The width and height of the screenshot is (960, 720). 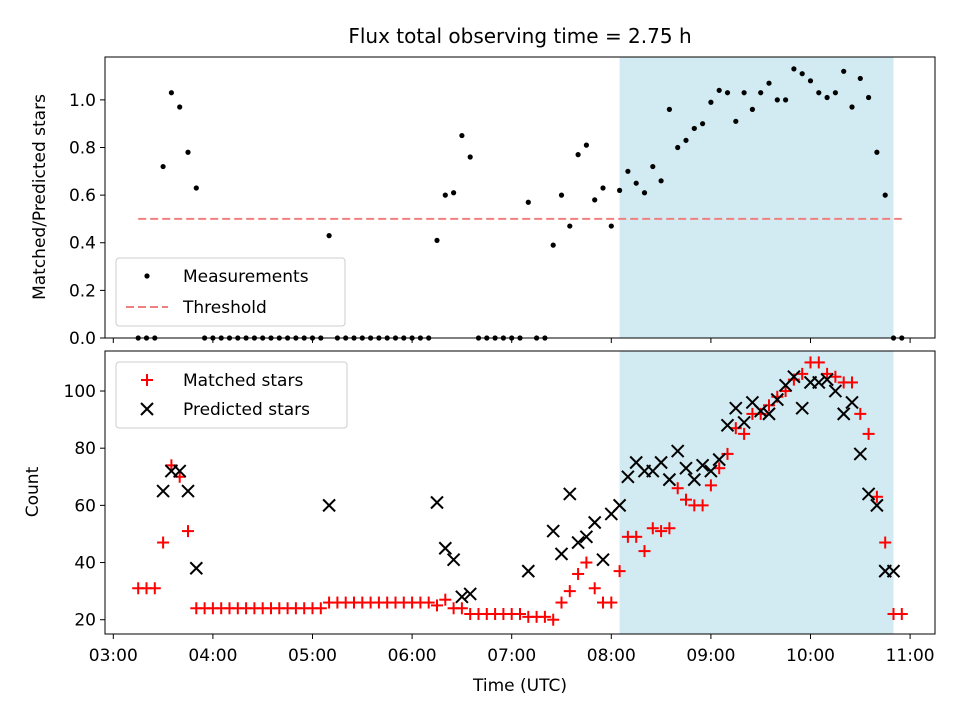 What do you see at coordinates (147, 409) in the screenshot?
I see `legend-predicted-marker` at bounding box center [147, 409].